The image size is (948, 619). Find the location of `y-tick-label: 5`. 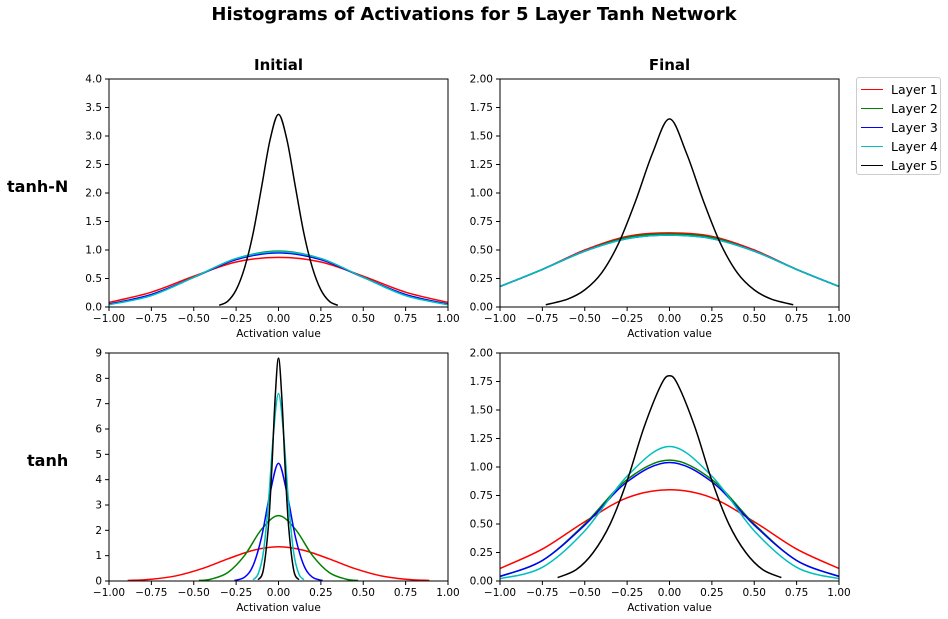

y-tick-label: 5 is located at coordinates (98, 455).